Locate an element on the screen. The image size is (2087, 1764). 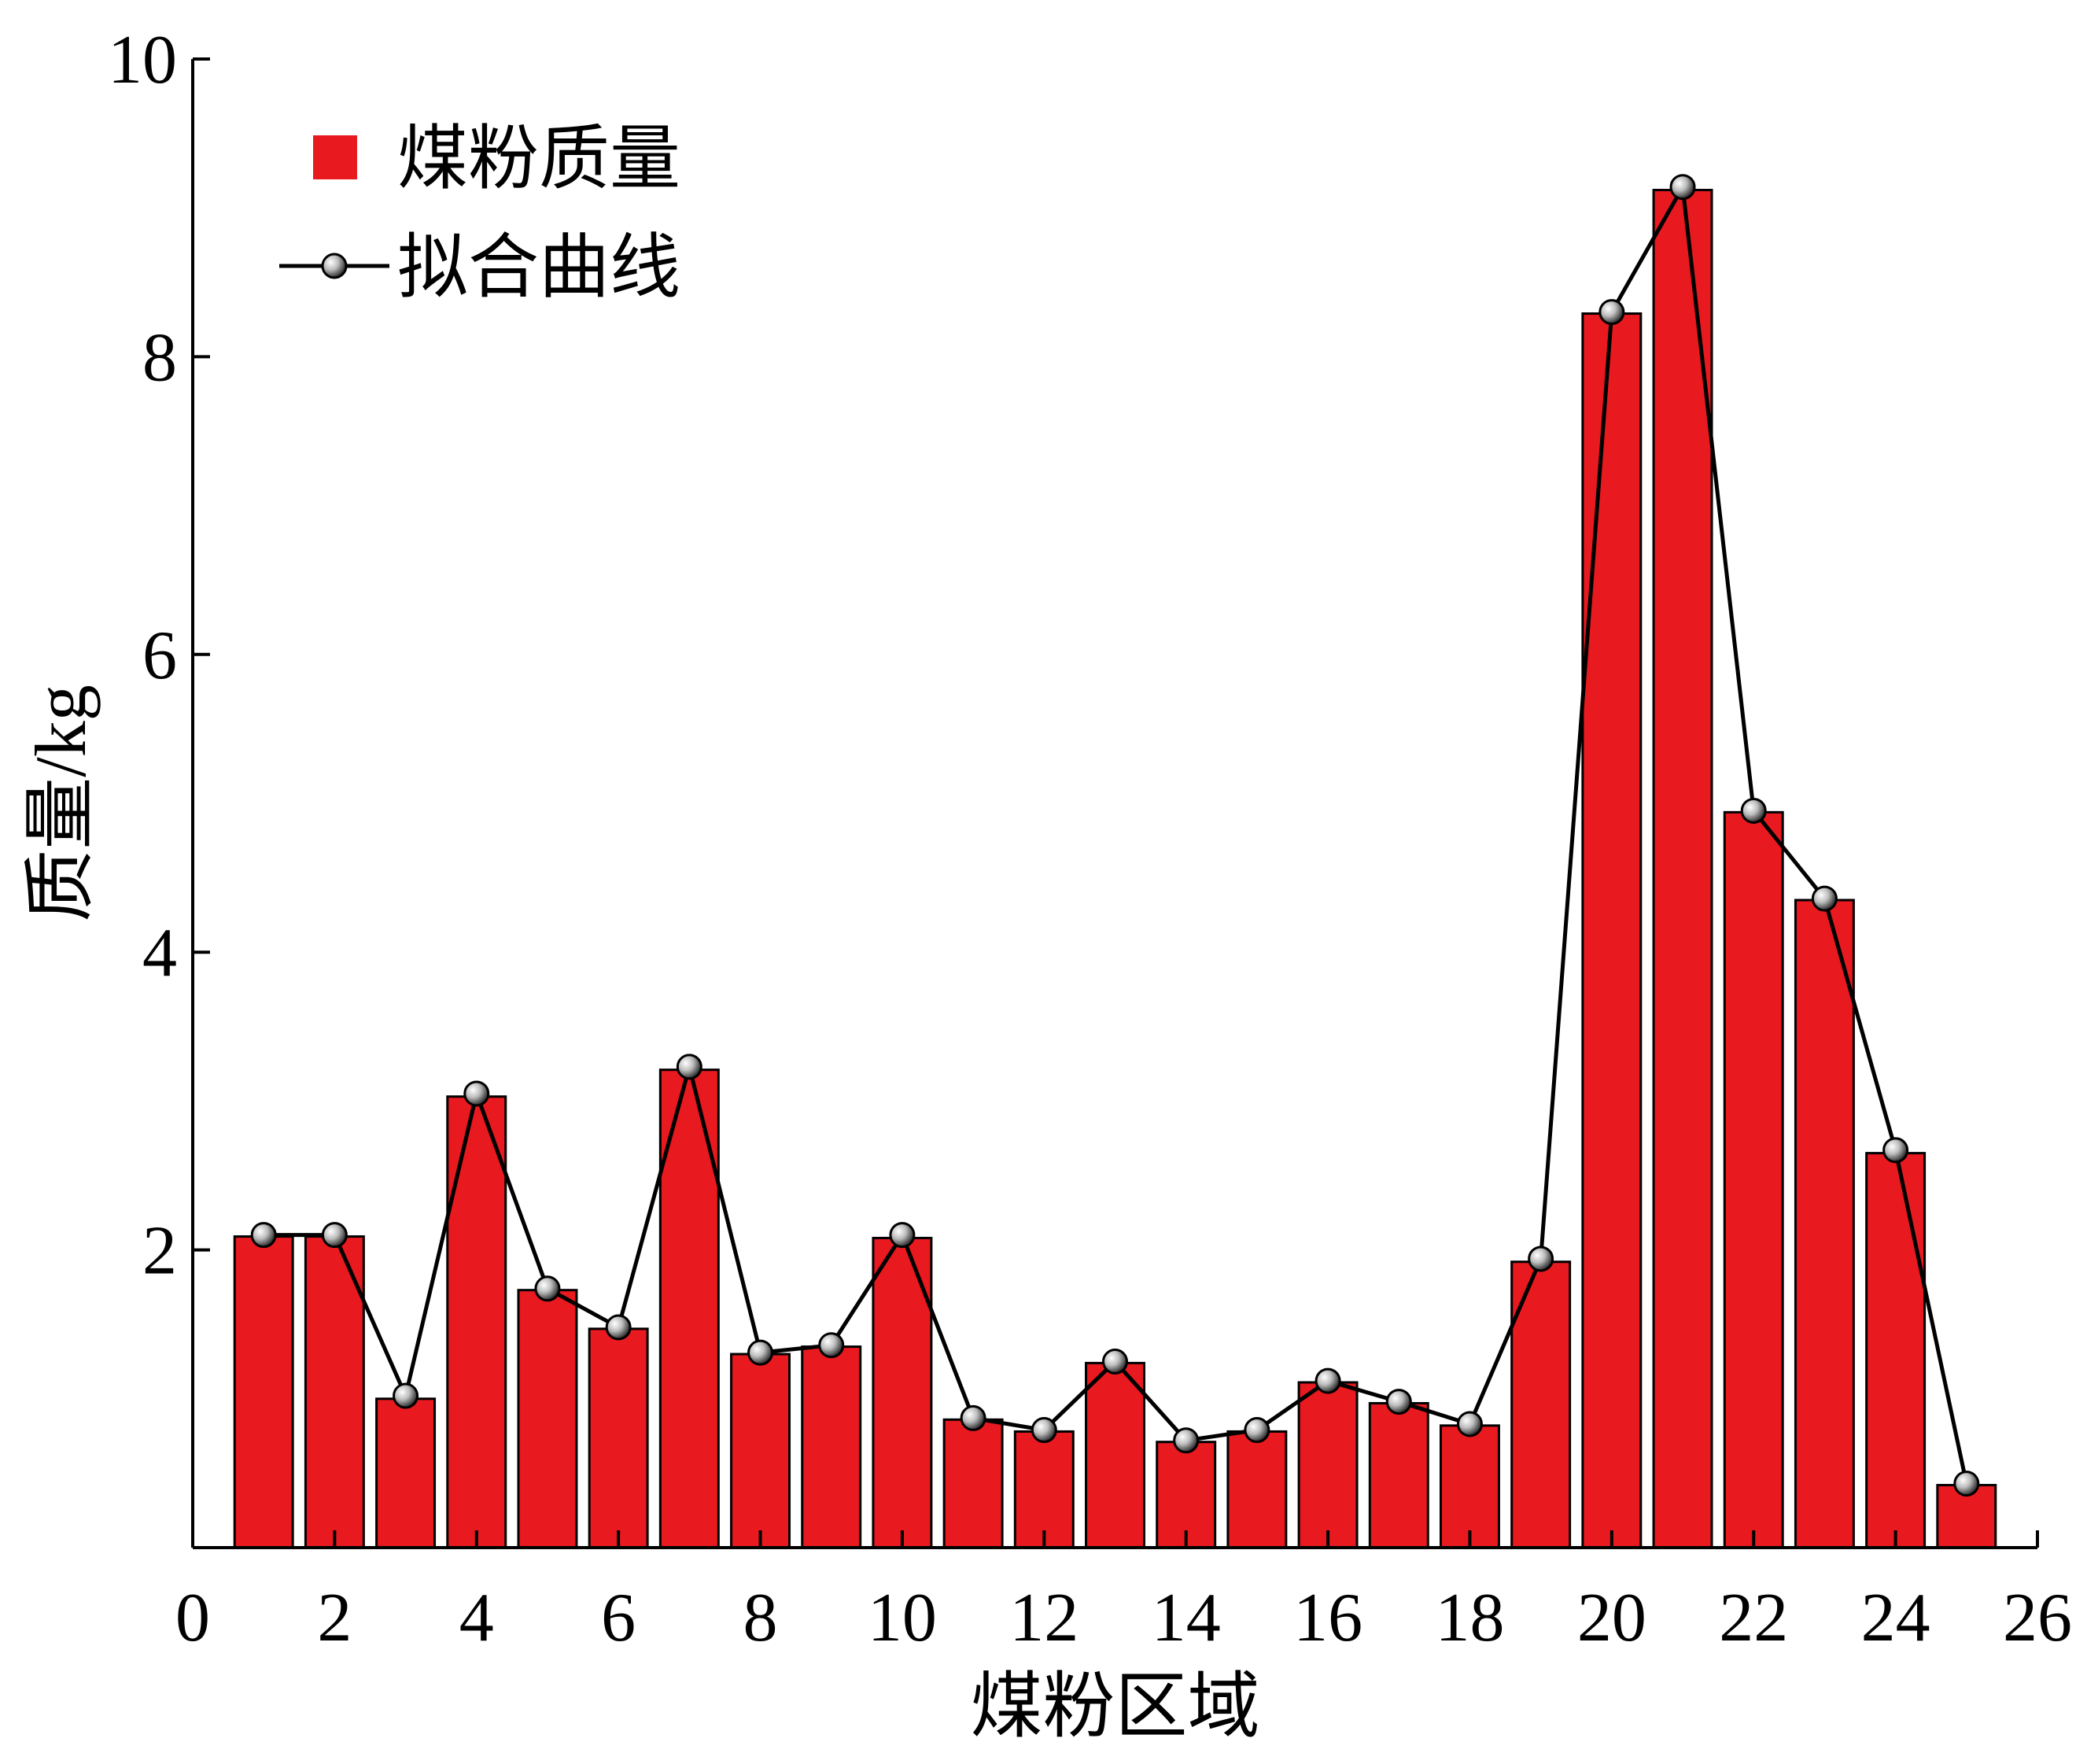
x-tick-label-18: 18 is located at coordinates (1469, 1618).